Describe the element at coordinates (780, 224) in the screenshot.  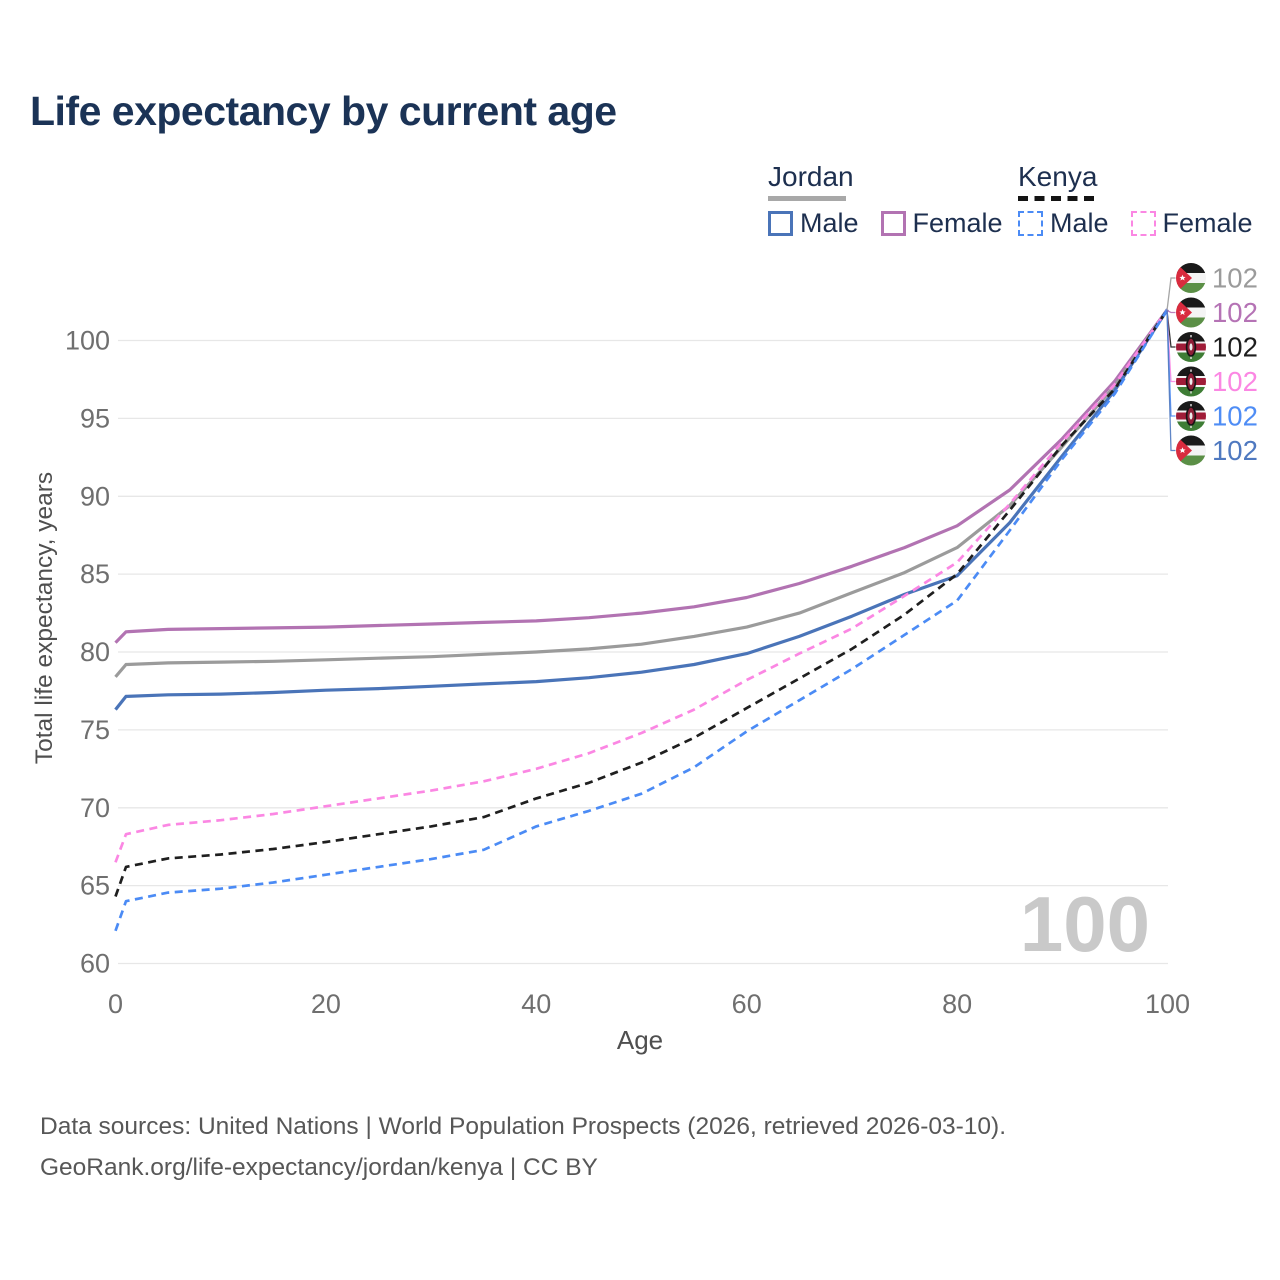
I see `jordan-male-swatch-icon` at that location.